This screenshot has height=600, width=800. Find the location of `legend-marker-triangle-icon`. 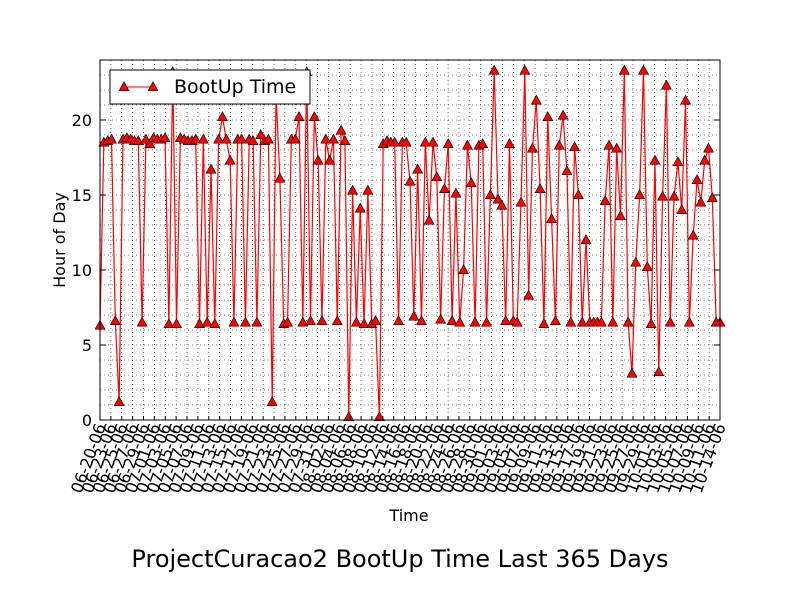

legend-marker-triangle-icon is located at coordinates (153, 86).